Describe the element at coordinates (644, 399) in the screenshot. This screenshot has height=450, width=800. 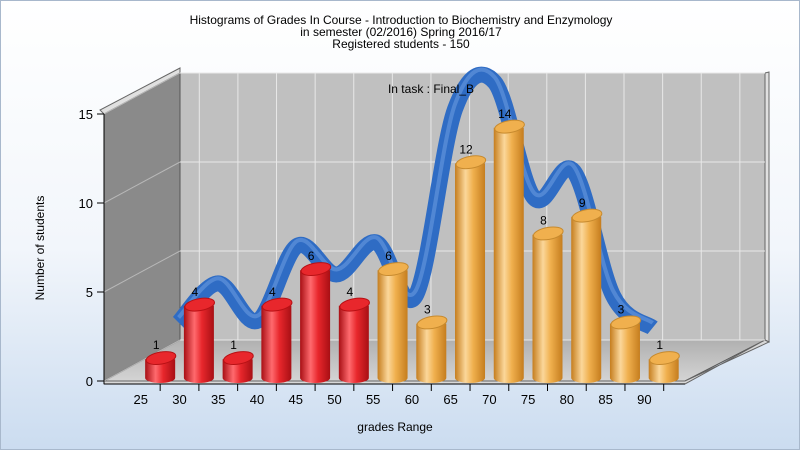
I see `x-tick-label: 90` at that location.